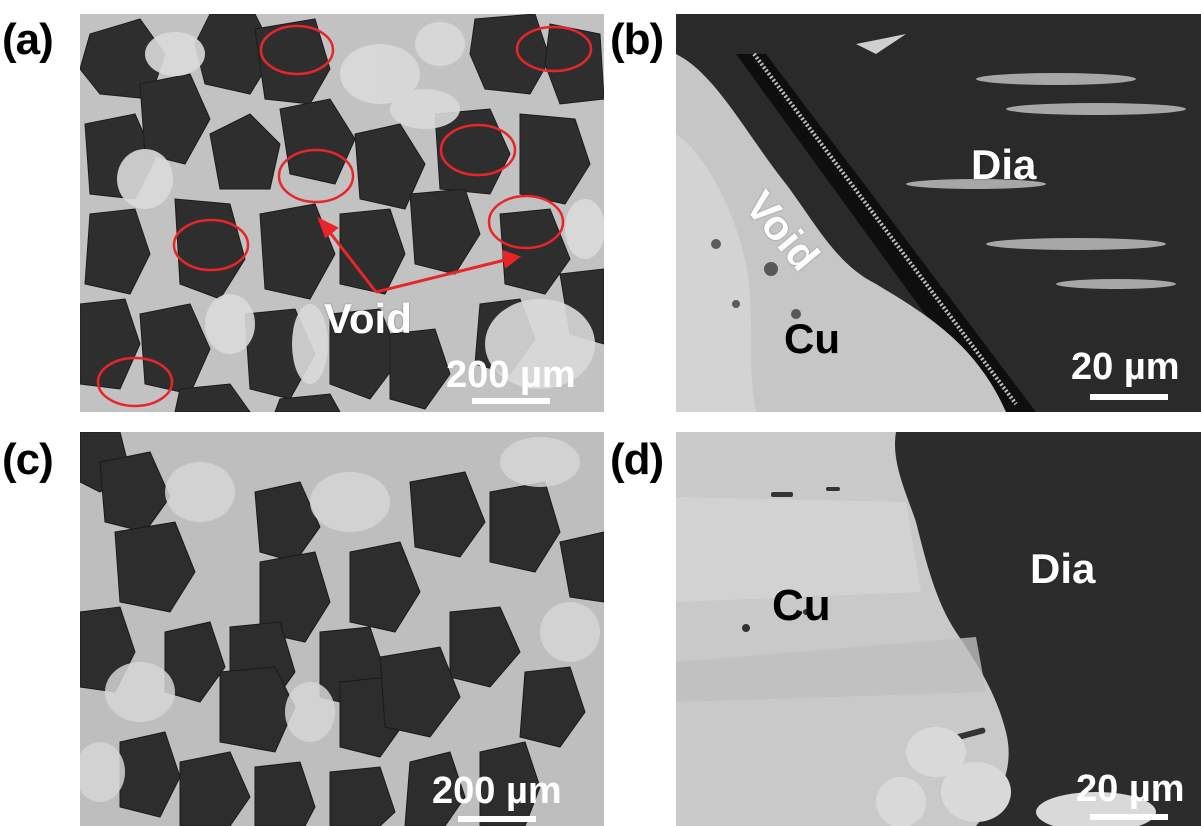 This screenshot has width=1201, height=826. What do you see at coordinates (28, 459) in the screenshot?
I see `panel-c-letter: (c)` at bounding box center [28, 459].